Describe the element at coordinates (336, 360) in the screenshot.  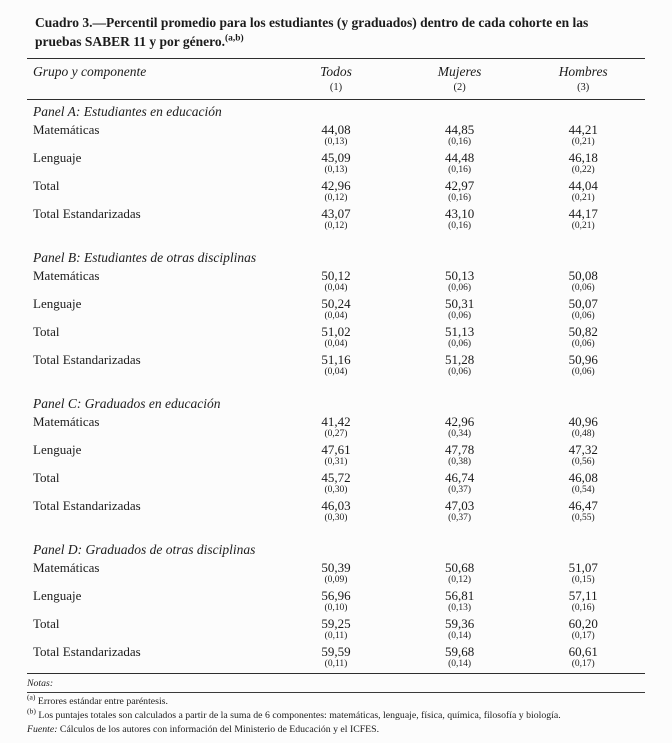
I see `cell-value: 51,16` at that location.